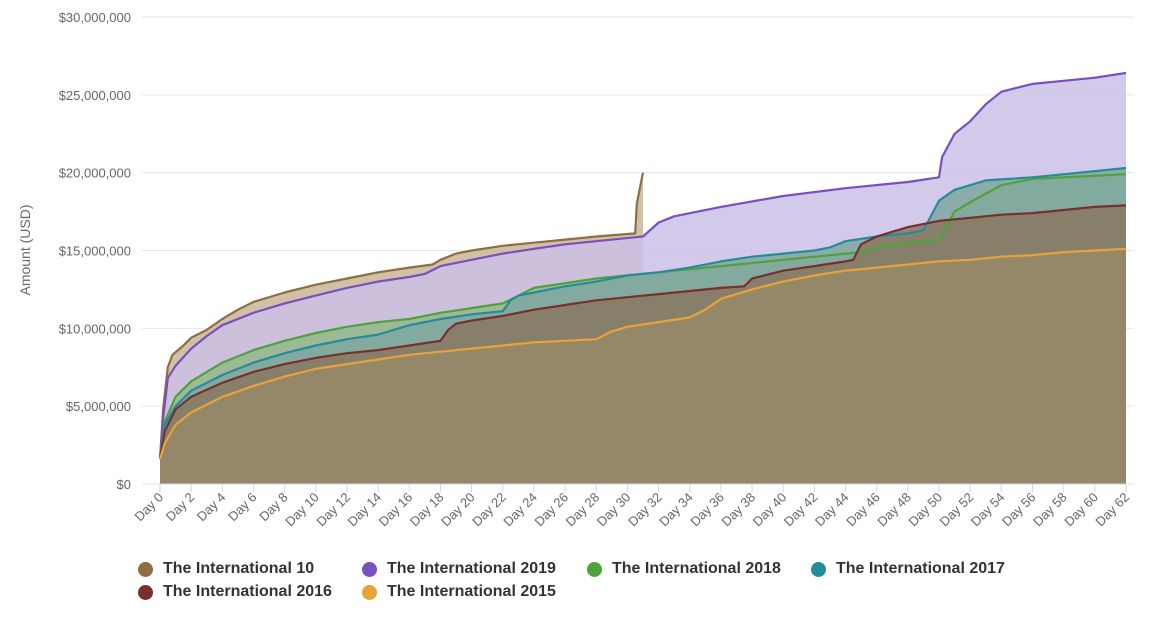 The image size is (1158, 634). I want to click on y-tick-label: $0, so click(124, 484).